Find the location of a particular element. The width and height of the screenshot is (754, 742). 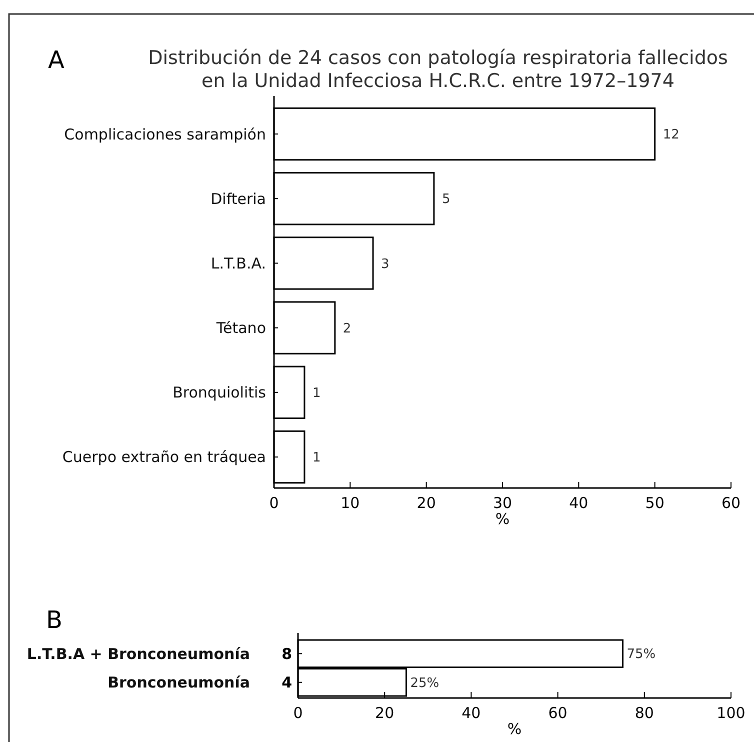

chart-title: Distribución de 24 casos con patología respiratoria fallecidos en la Unidad Infecciosa H.C.R.C. entre 1972–1974 is located at coordinates (438, 69).